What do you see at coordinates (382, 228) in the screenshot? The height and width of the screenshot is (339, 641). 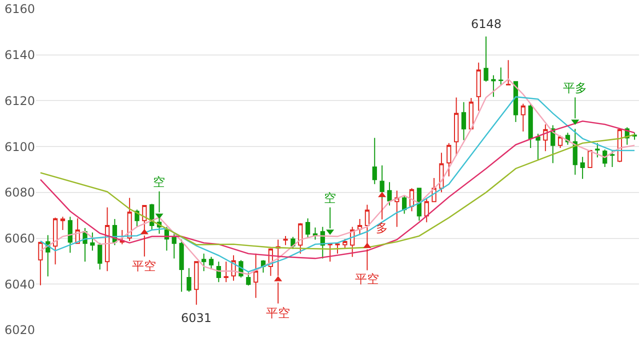 I see `data-label: 多` at bounding box center [382, 228].